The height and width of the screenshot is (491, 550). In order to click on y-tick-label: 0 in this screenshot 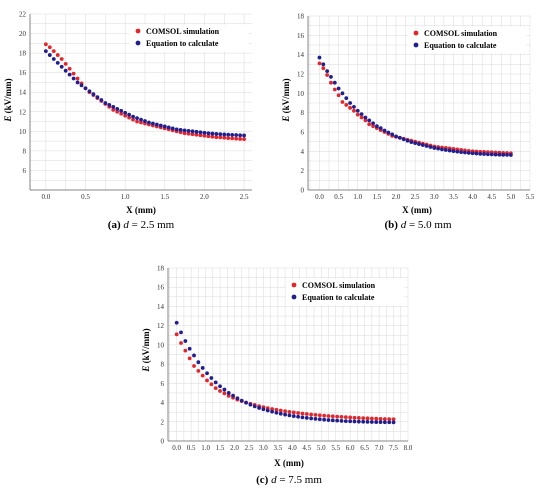, I will do `click(163, 442)`.